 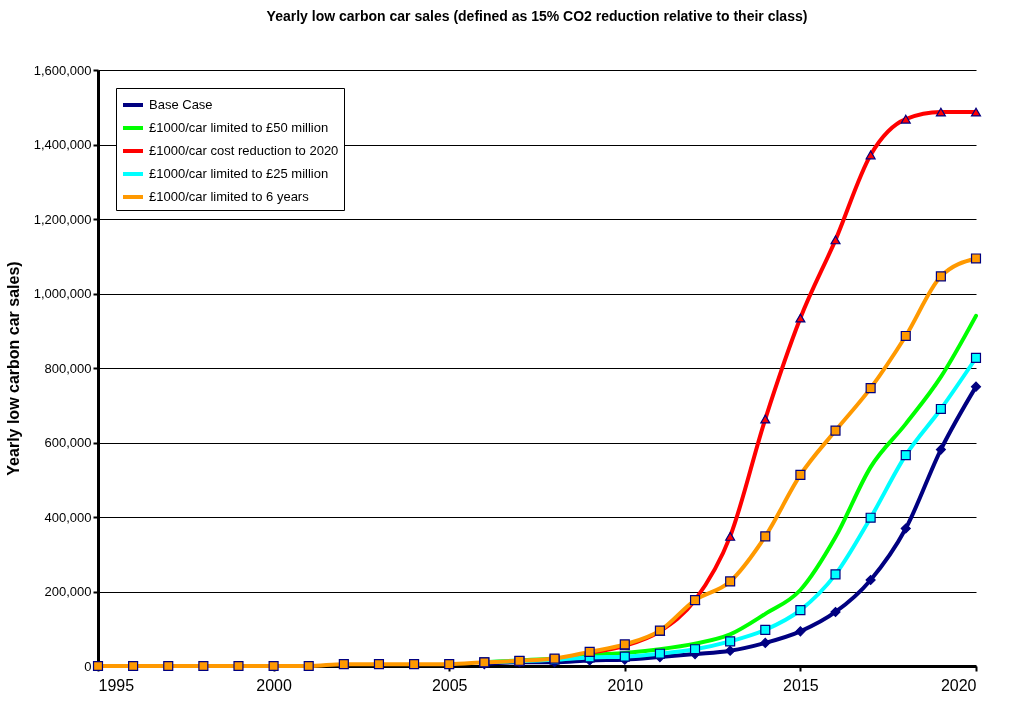 I want to click on y-tick-label: 0, so click(x=88, y=666).